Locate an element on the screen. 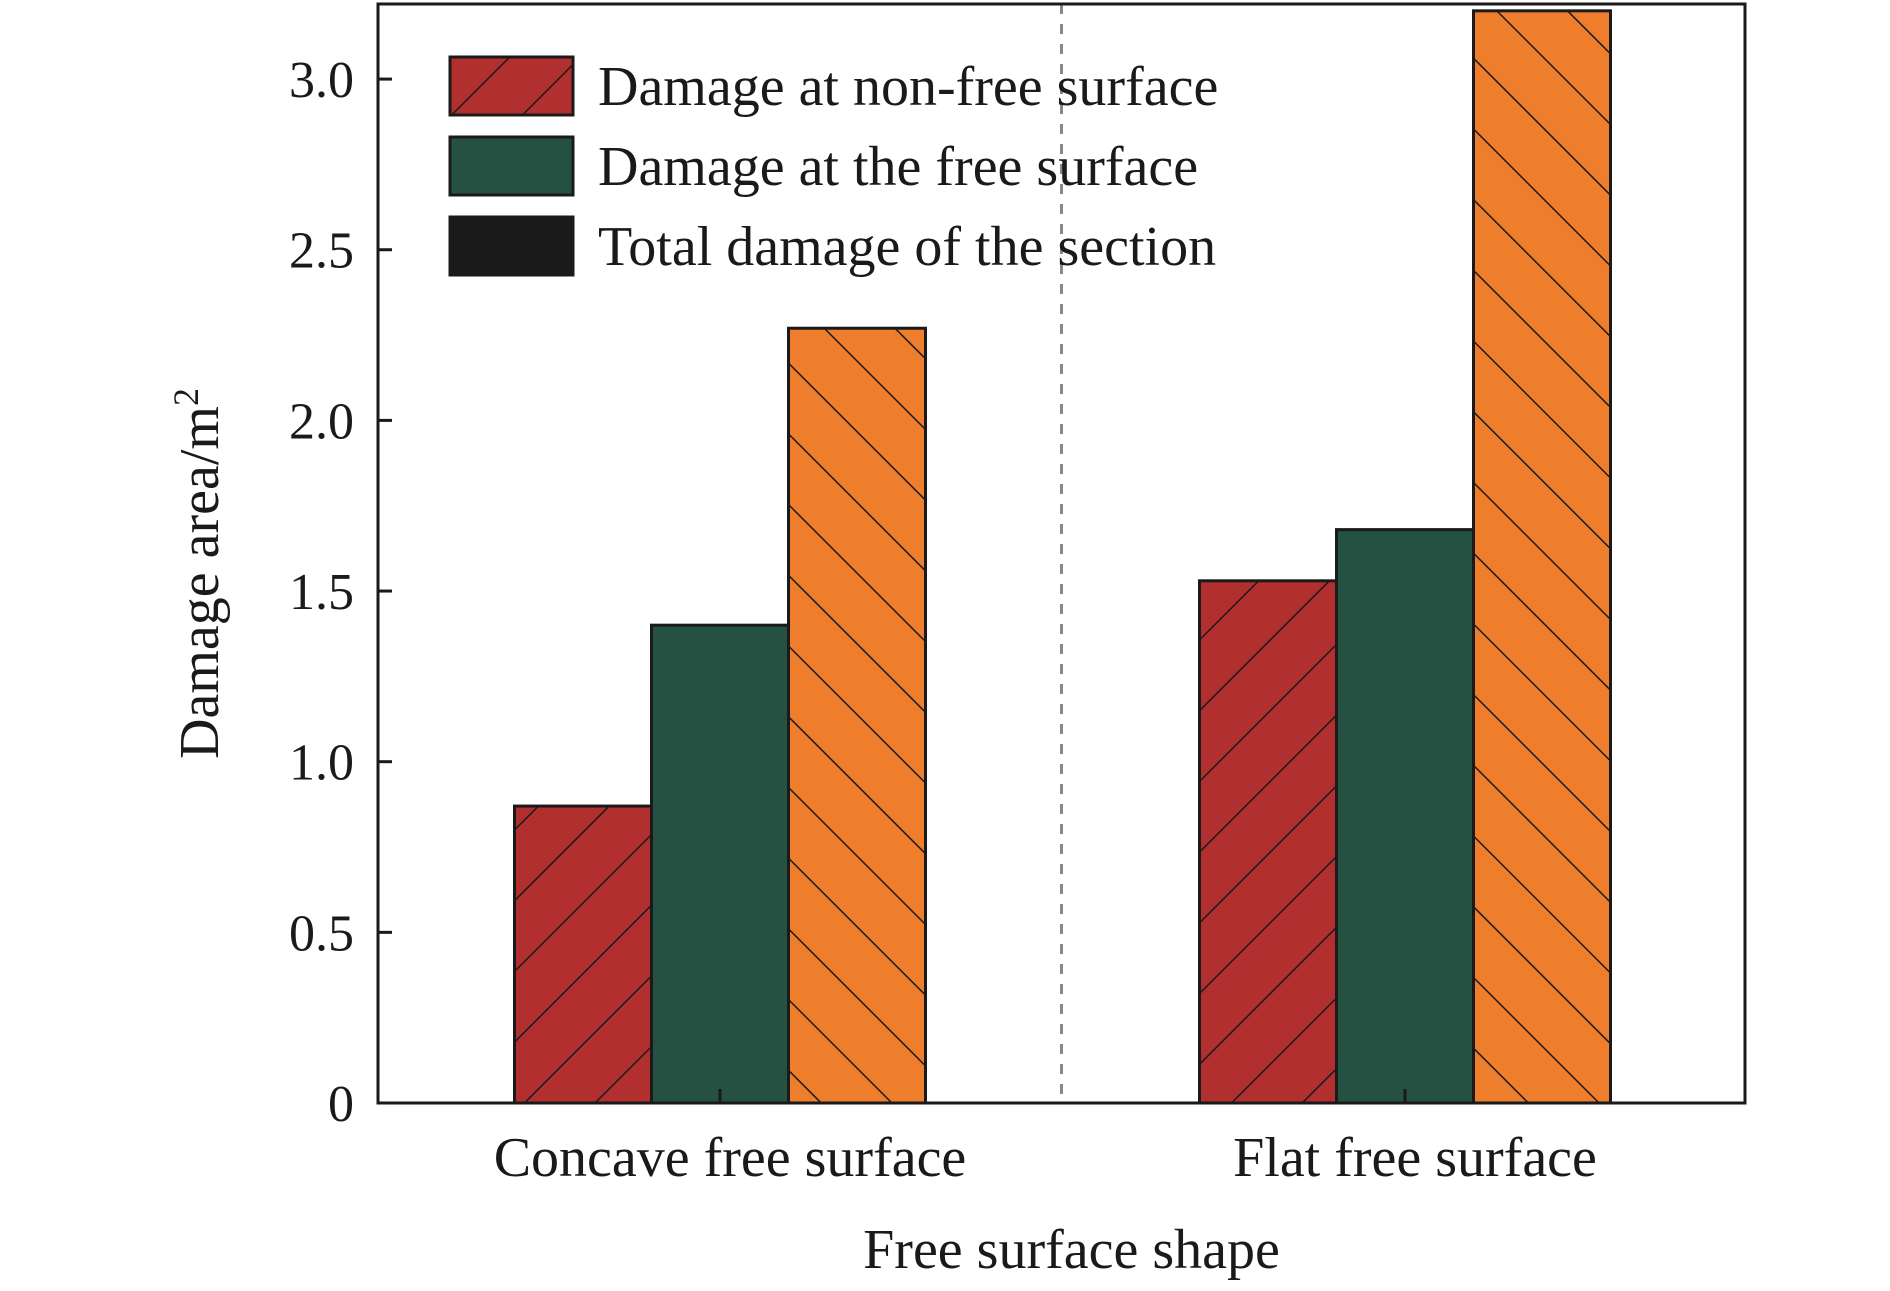 Image resolution: width=1890 pixels, height=1291 pixels. y-tick-label: 2.5 is located at coordinates (321, 251).